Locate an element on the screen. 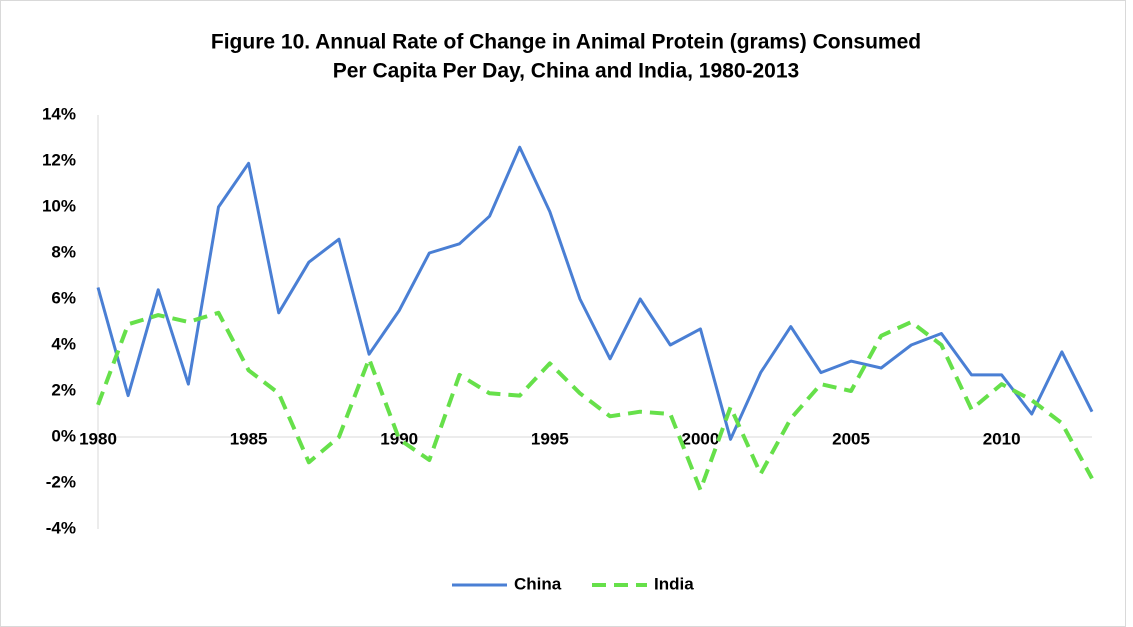  x-tick-label: 1980 is located at coordinates (98, 438).